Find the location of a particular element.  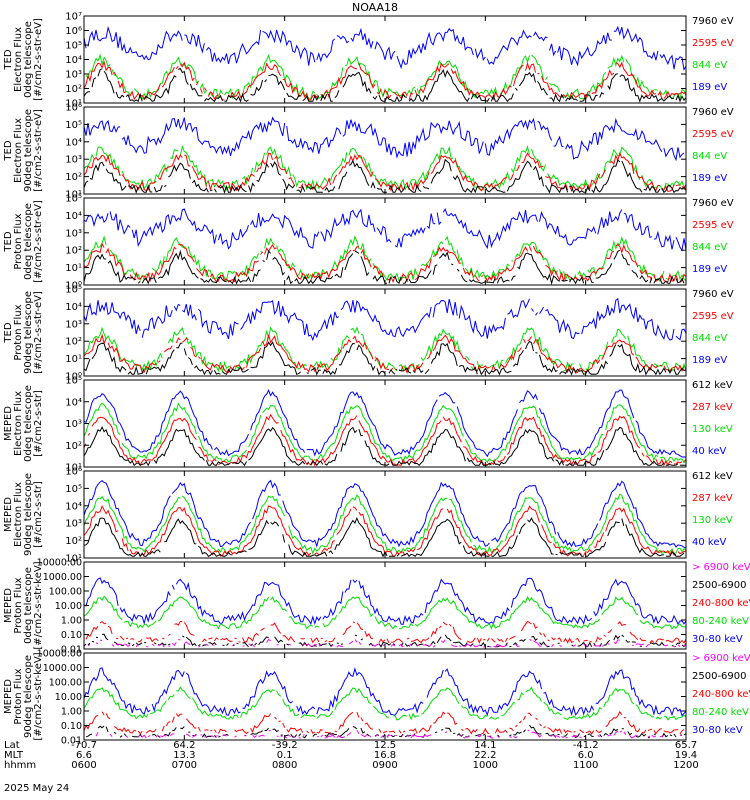

footer-mlt-value: 6.6 is located at coordinates (84, 755).